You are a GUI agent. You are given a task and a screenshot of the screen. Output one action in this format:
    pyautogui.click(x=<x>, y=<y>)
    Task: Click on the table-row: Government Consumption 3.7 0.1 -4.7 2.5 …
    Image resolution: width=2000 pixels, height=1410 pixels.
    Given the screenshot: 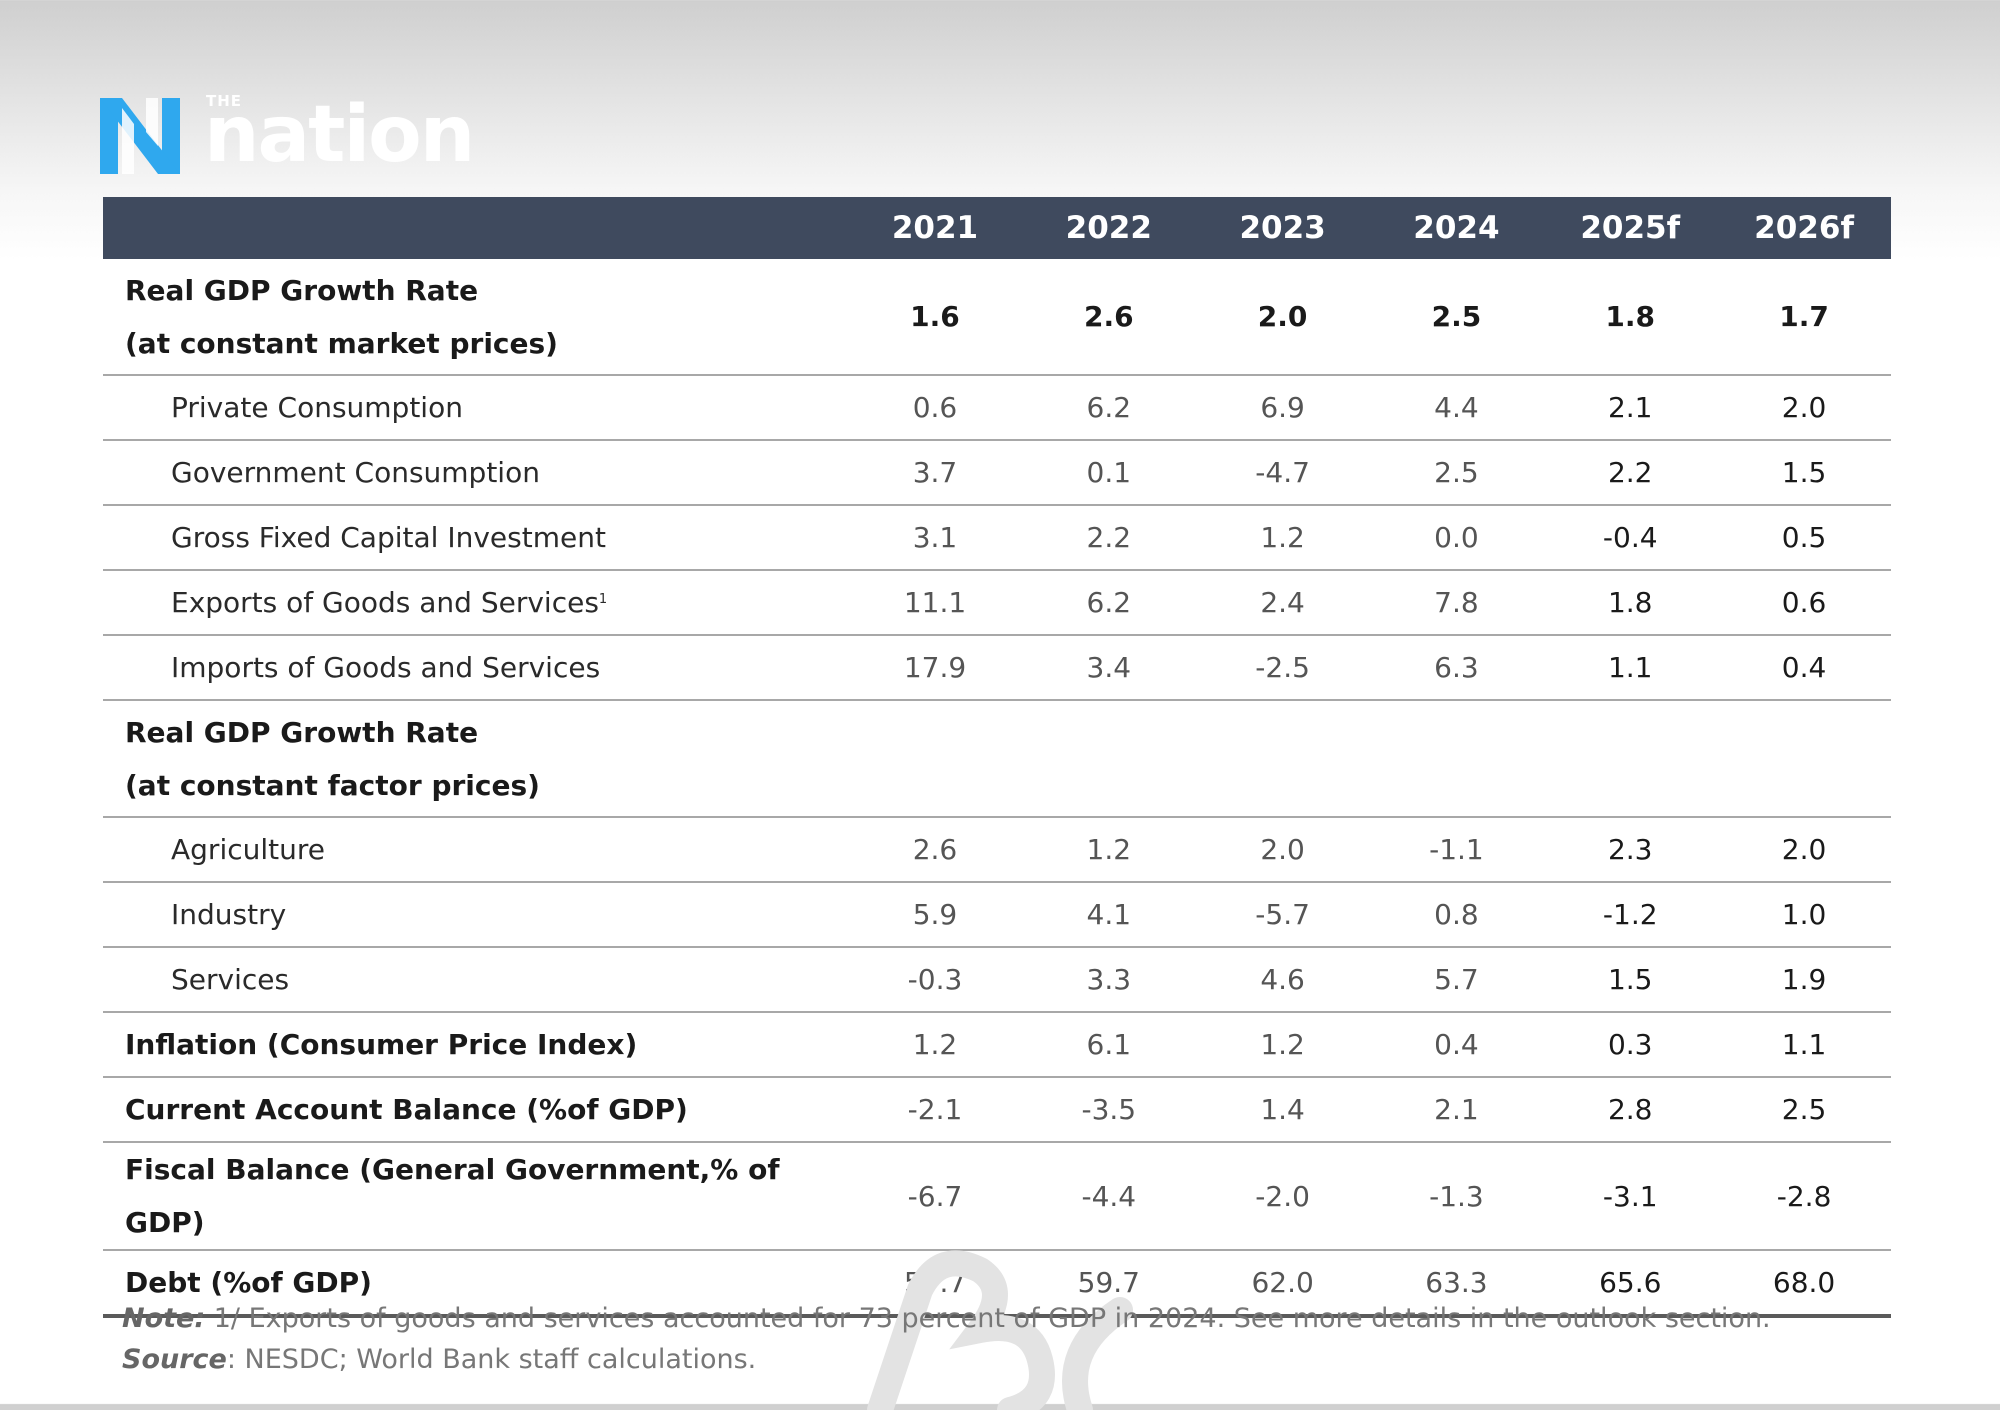 What is the action you would take?
    pyautogui.click(x=997, y=473)
    